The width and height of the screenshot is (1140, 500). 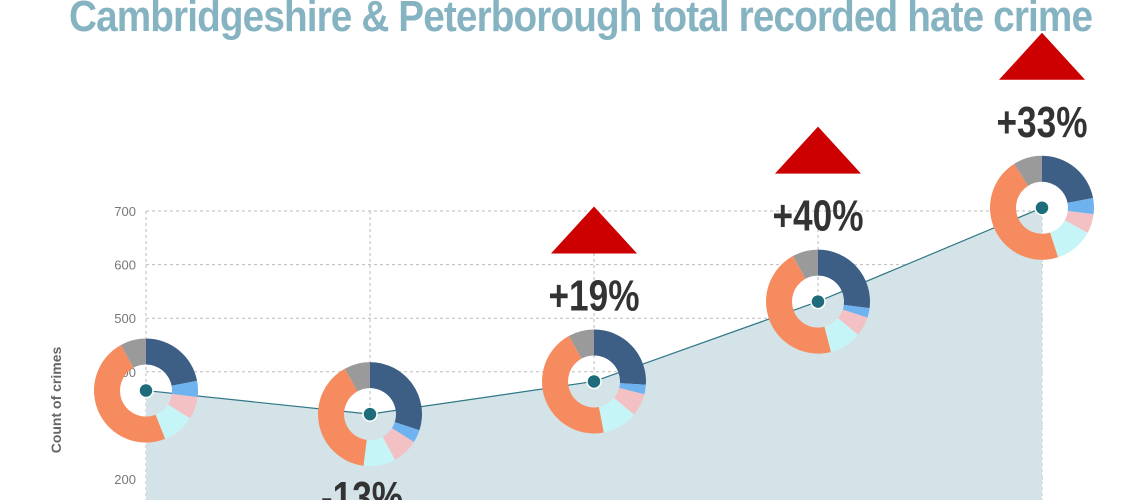 I want to click on change-label-1: -13%, so click(x=362, y=486).